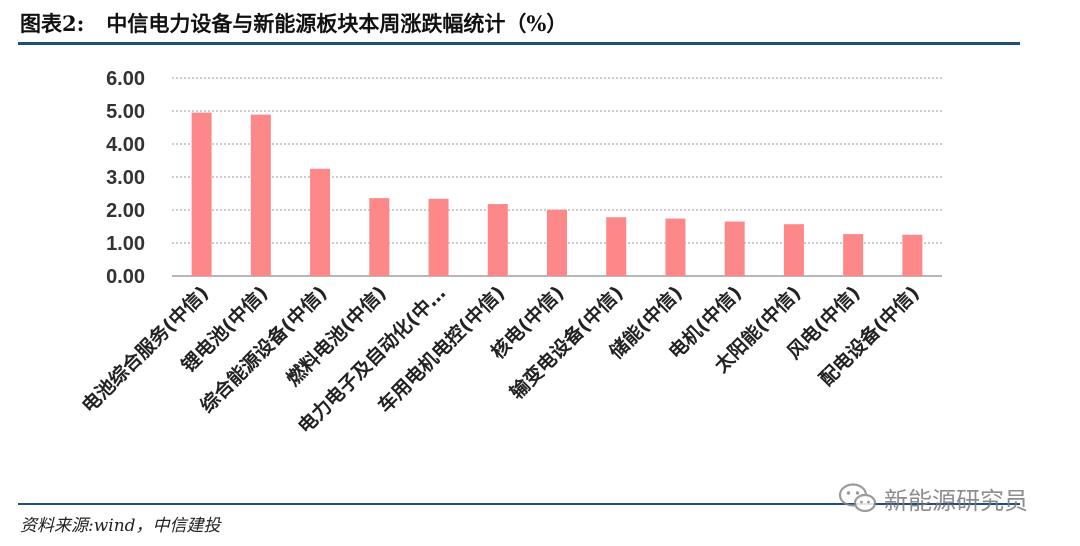 This screenshot has width=1080, height=546. Describe the element at coordinates (125, 244) in the screenshot. I see `y-tick-label: 1.00` at that location.